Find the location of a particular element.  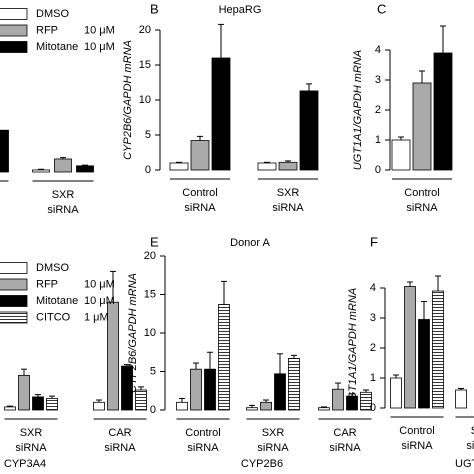

legend-dose: 1 μM is located at coordinates (96, 317).